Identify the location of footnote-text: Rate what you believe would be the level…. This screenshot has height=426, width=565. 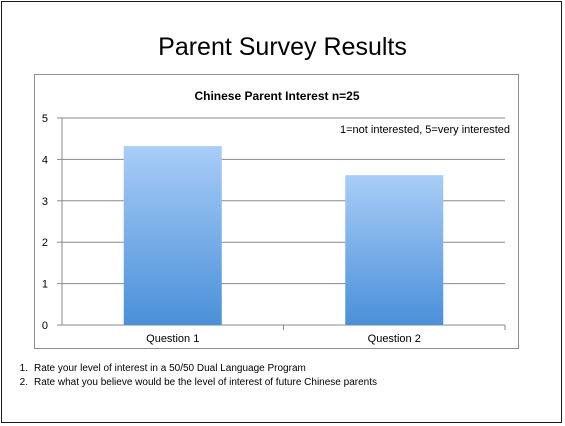
(205, 382).